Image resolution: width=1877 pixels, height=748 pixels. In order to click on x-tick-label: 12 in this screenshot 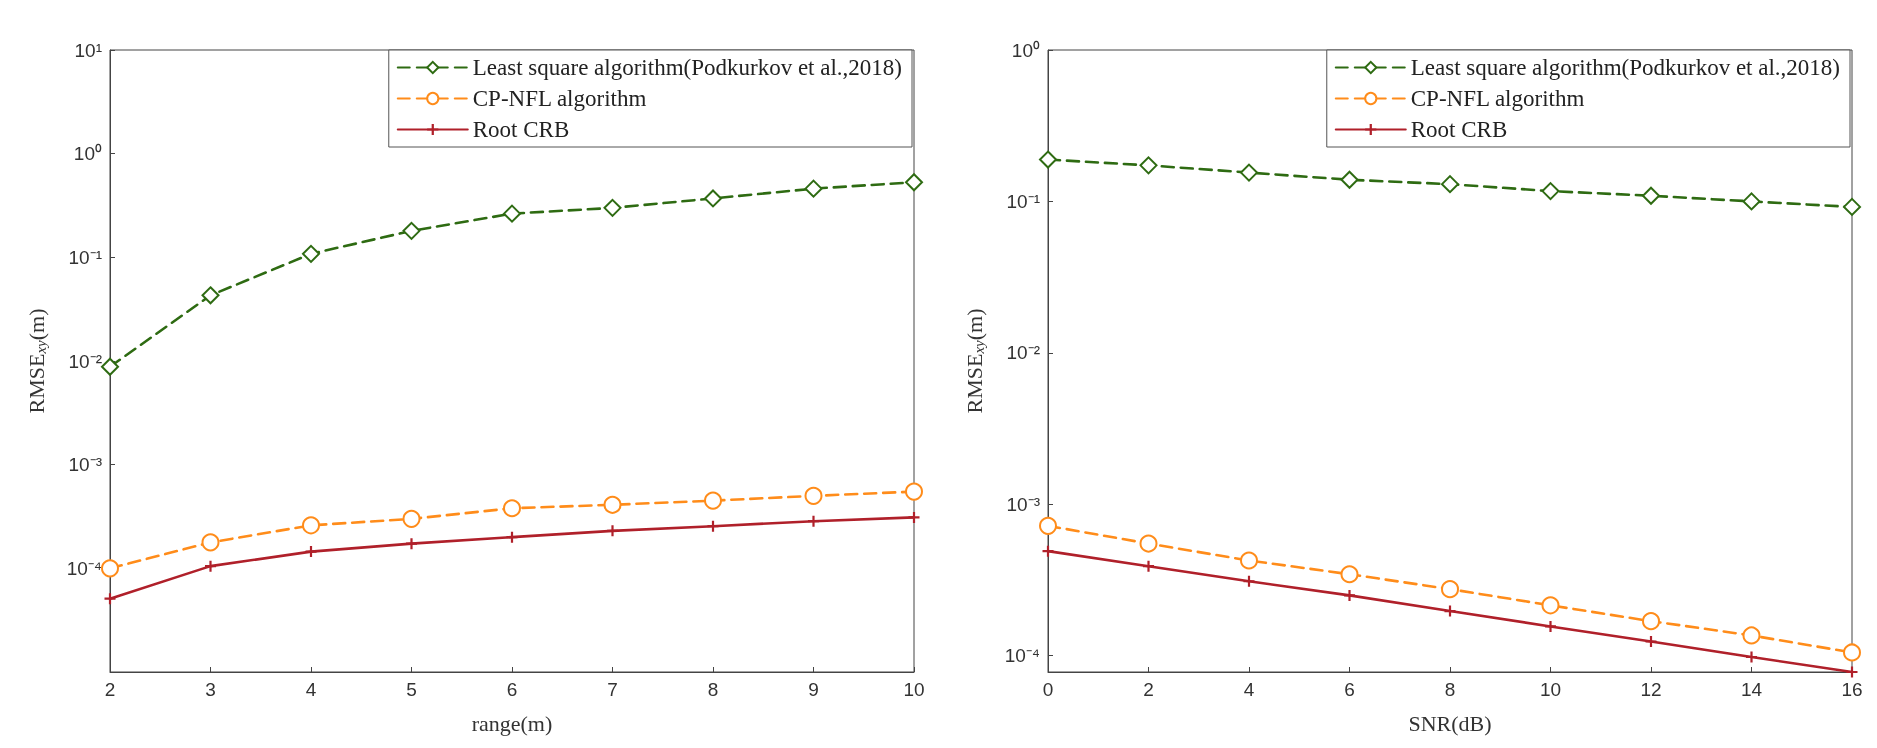, I will do `click(1651, 689)`.